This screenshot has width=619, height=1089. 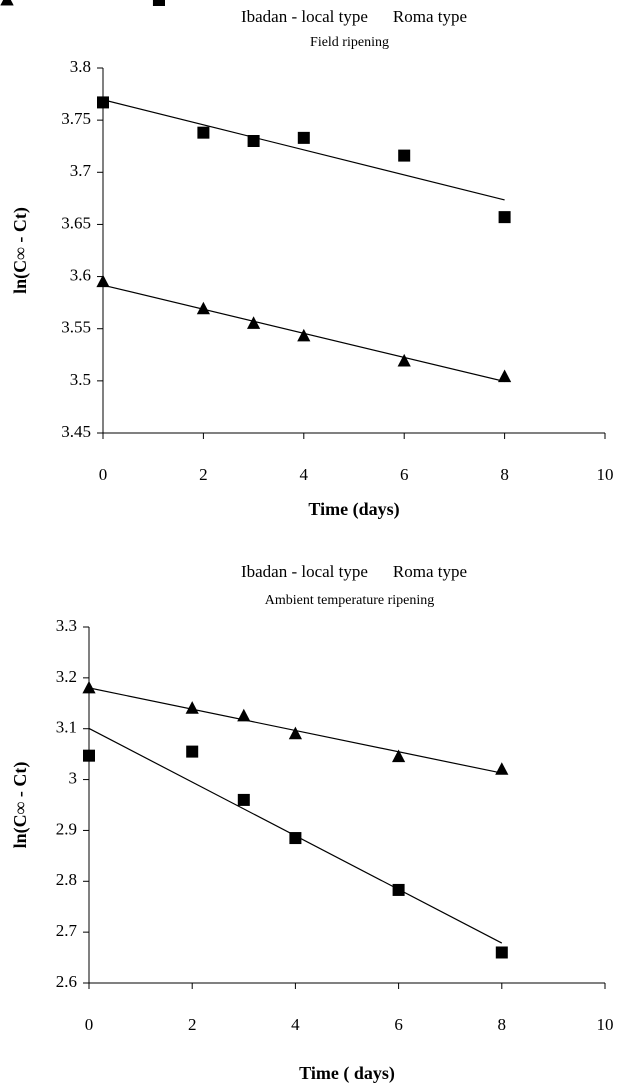 What do you see at coordinates (350, 600) in the screenshot?
I see `subtitle: Ambient temperature ripening` at bounding box center [350, 600].